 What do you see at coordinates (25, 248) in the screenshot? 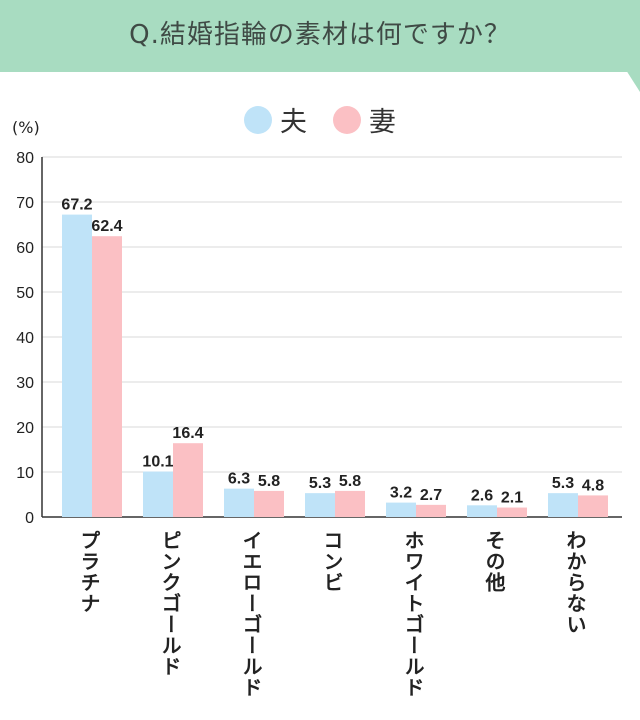
I see `y-tick-label: 60` at bounding box center [25, 248].